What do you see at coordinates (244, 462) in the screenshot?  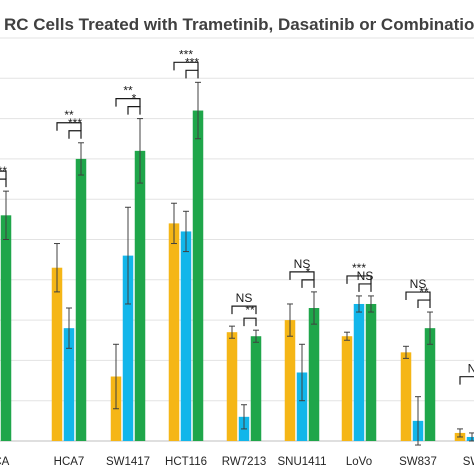 I see `category-label: RW7213` at bounding box center [244, 462].